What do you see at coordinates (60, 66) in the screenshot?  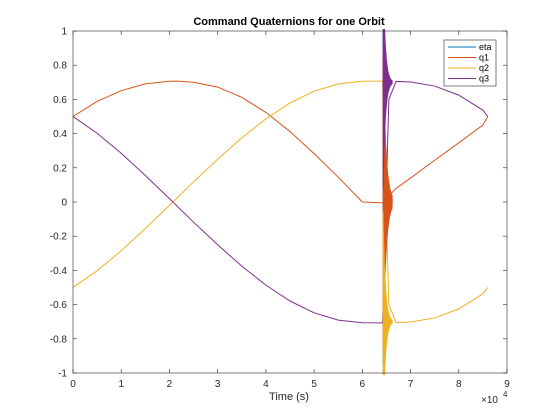 I see `y-tick-label: 0.8` at bounding box center [60, 66].